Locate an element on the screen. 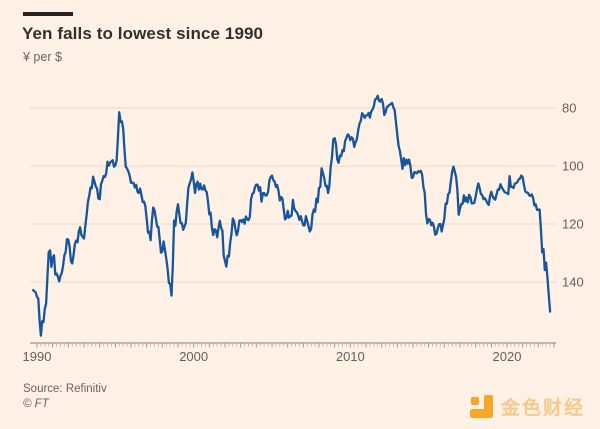 The image size is (600, 429). y-tick-label: 120 is located at coordinates (573, 224).